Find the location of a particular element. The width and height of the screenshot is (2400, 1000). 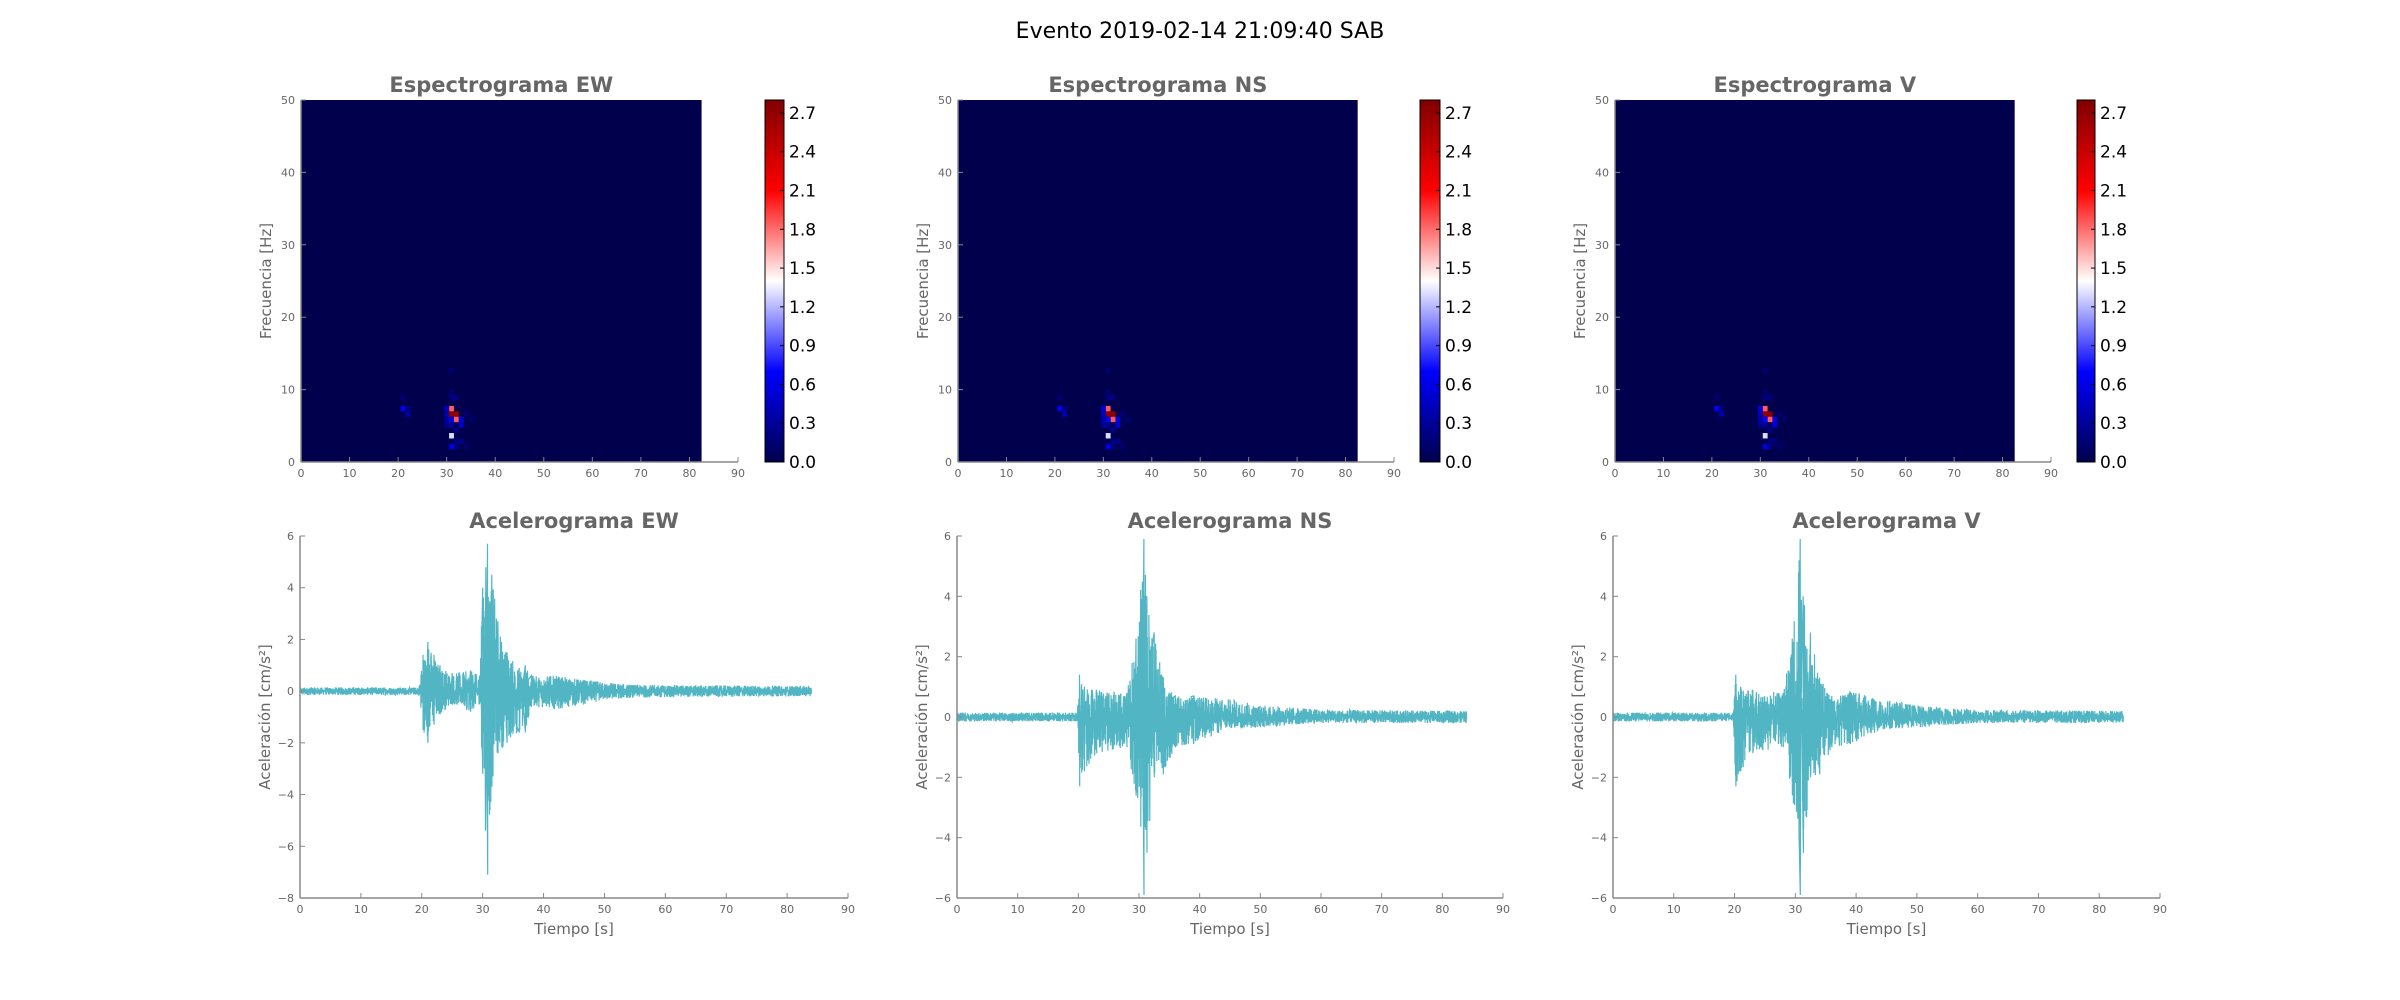

panel-title: Espectrograma V is located at coordinates (1815, 85).